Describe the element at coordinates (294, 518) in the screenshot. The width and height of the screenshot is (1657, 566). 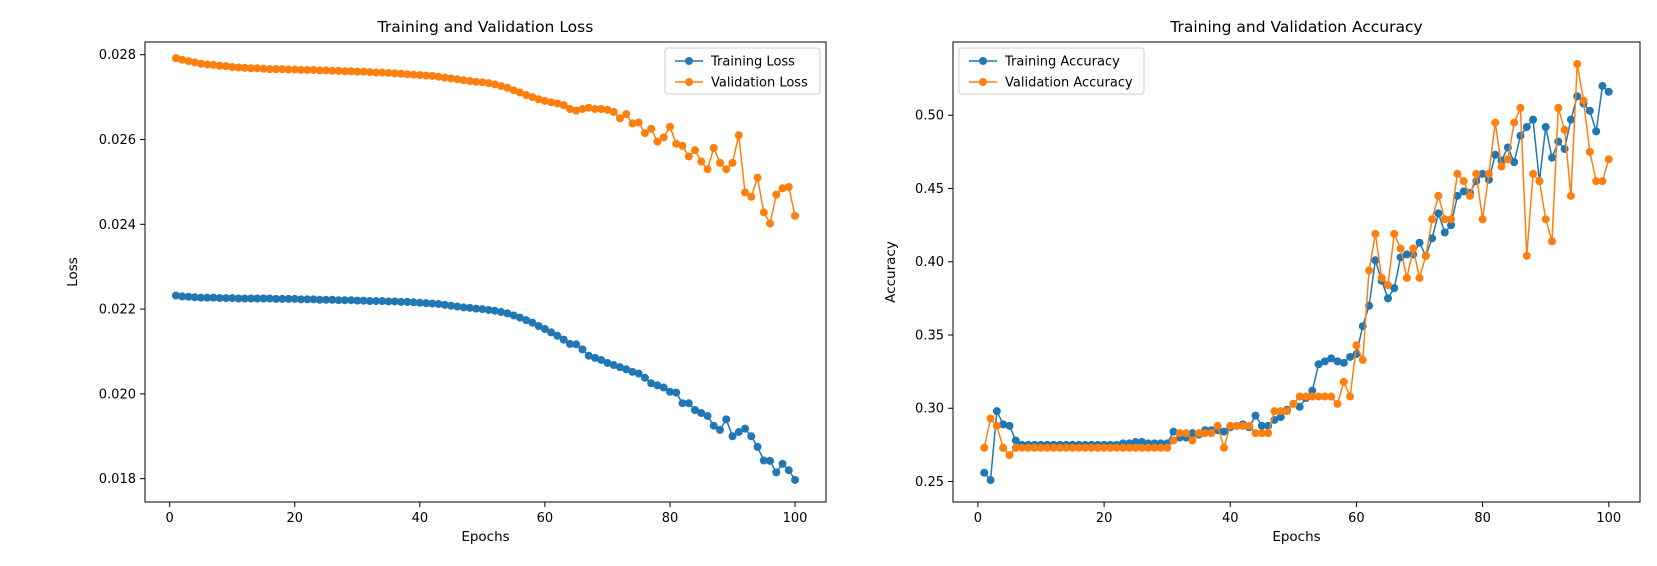
I see `x-tick-label: 20` at that location.